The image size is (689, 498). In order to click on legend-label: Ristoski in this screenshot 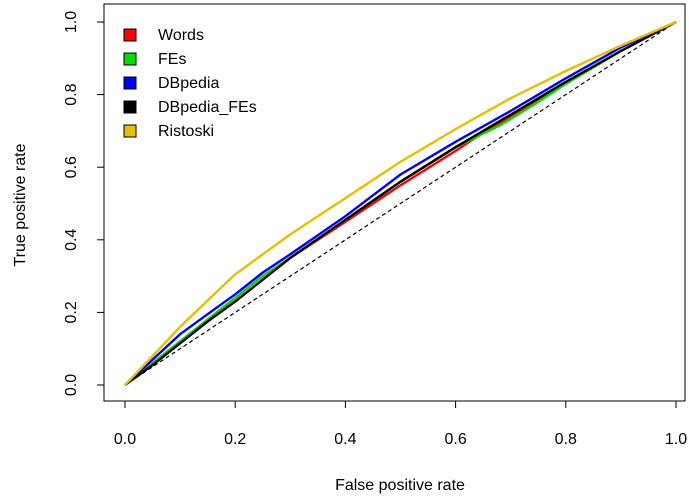, I will do `click(186, 131)`.